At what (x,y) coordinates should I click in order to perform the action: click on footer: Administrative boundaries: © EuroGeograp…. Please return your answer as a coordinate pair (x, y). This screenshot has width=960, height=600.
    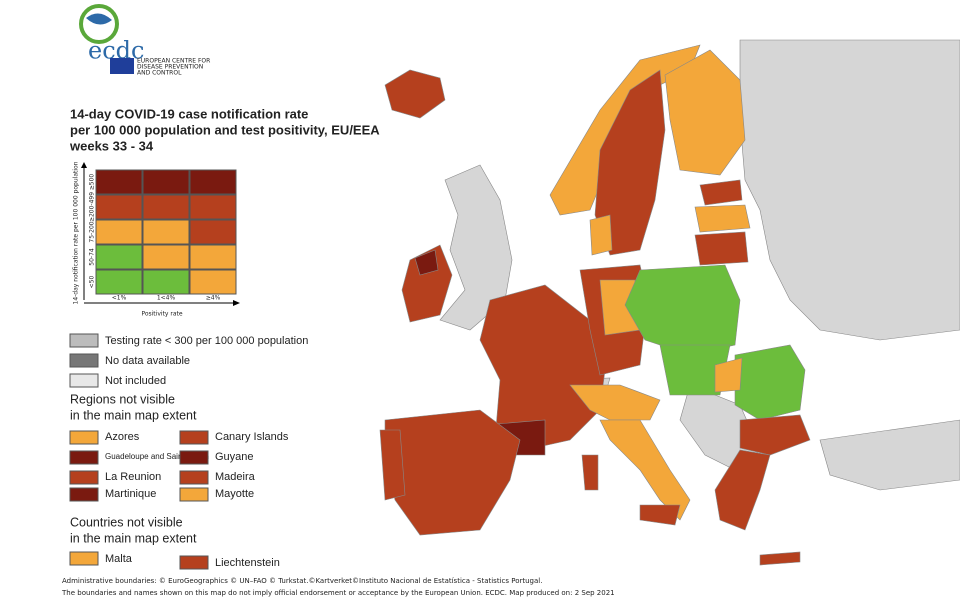
    Looking at the image, I should click on (302, 581).